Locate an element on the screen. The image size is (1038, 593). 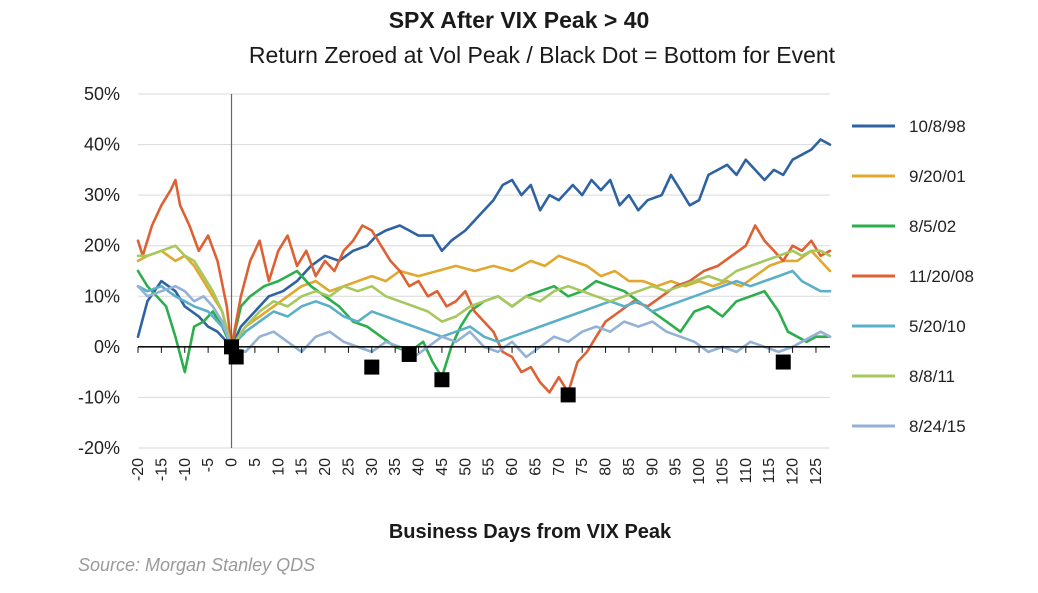
x-tick-label: 65 is located at coordinates (535, 467).